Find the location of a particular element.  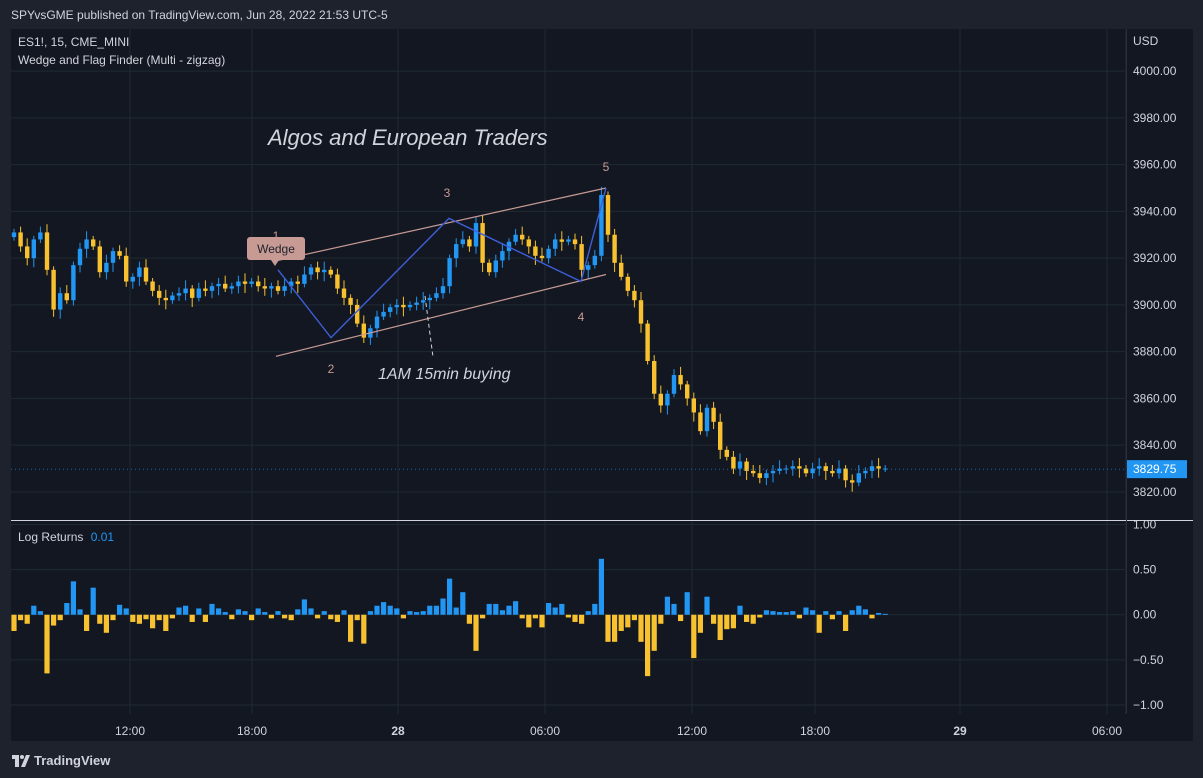

footer-bar: TradingView is located at coordinates (601, 760).